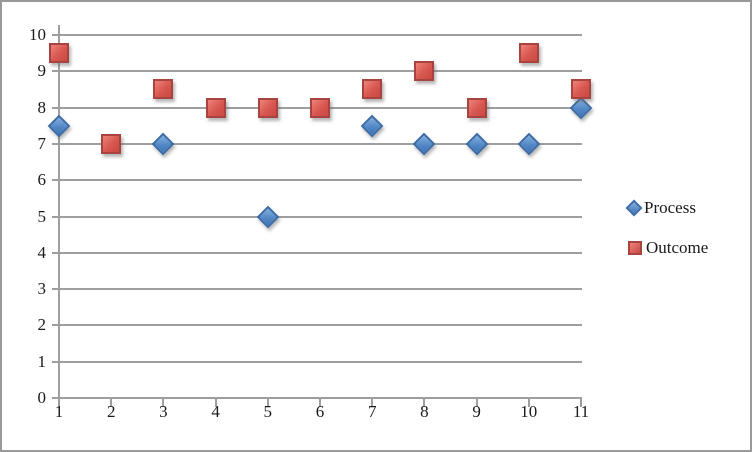 This screenshot has height=452, width=752. I want to click on x-tick-label: 6, so click(320, 411).